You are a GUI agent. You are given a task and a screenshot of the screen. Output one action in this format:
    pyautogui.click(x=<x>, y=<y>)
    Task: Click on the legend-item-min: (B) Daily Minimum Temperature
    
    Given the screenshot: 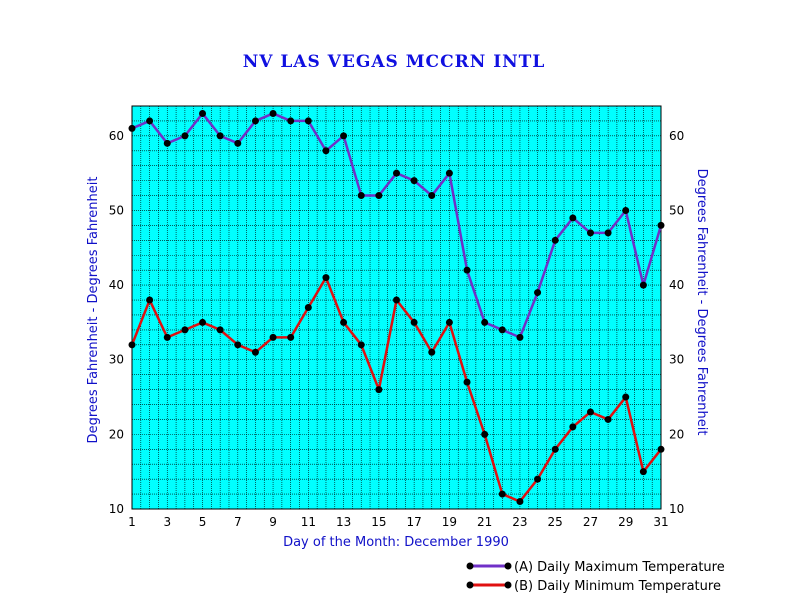 What is the action you would take?
    pyautogui.click(x=593, y=586)
    